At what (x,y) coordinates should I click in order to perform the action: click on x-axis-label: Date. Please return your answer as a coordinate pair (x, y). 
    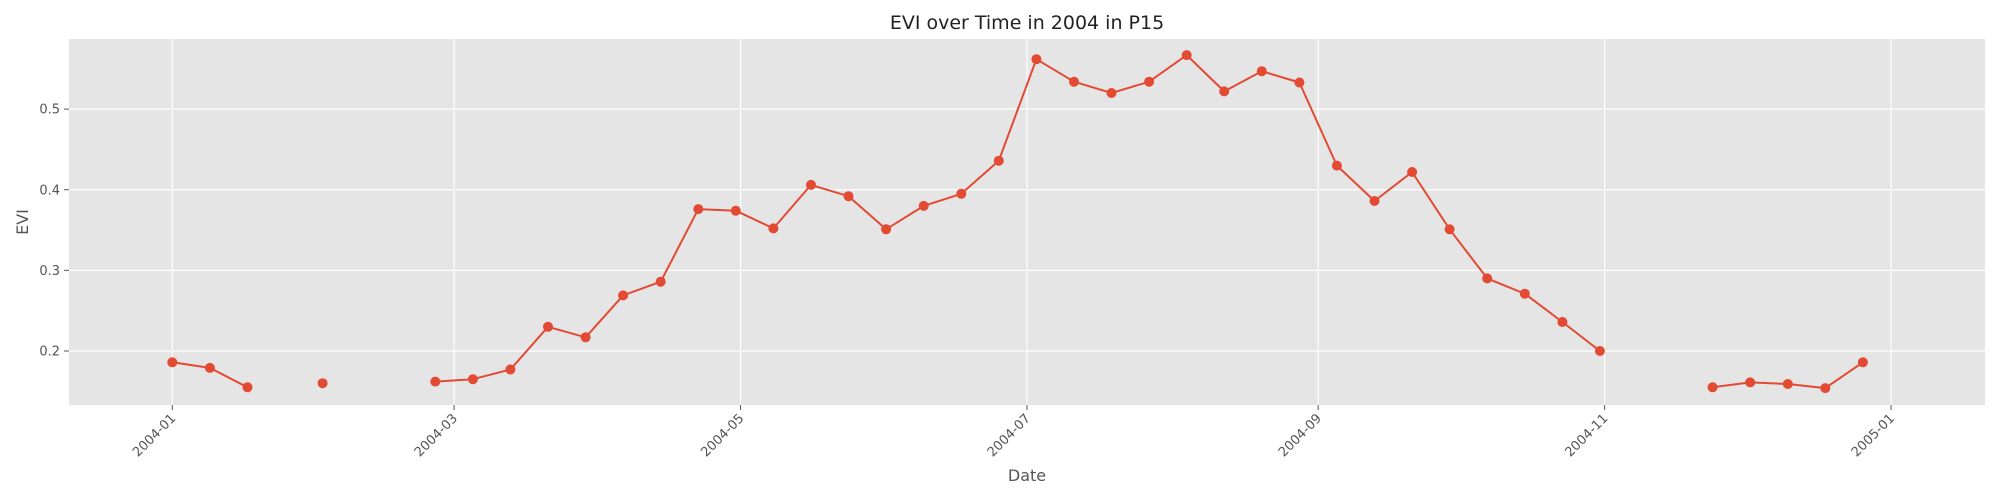
    Looking at the image, I should click on (1027, 475).